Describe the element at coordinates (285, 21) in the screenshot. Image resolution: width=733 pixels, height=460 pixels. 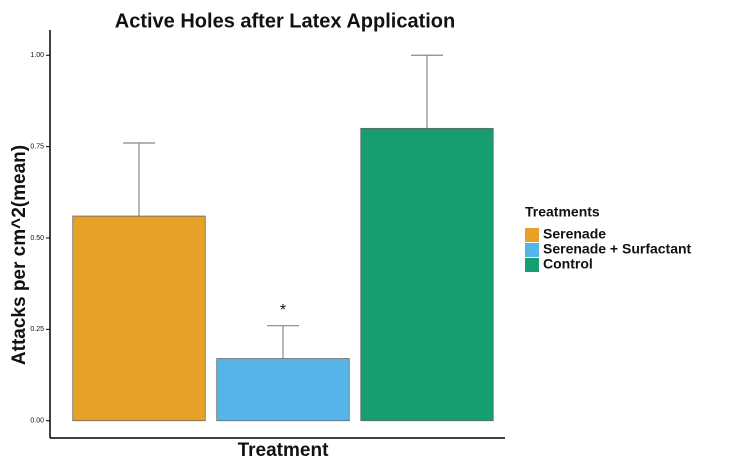
I see `chart-title: Active Holes after Latex Application` at that location.